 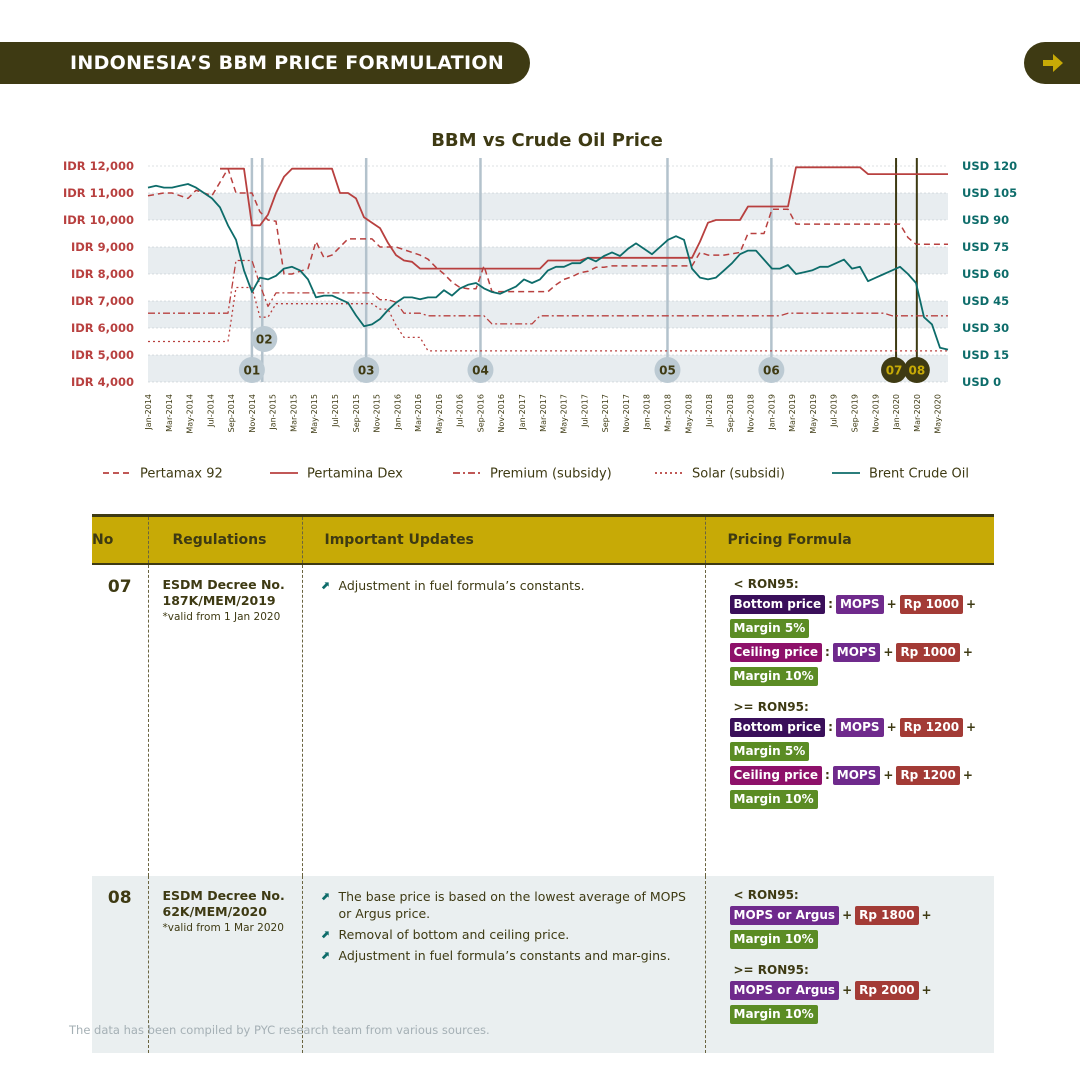 I want to click on y-right-tick-label: USD 60, so click(x=985, y=274).